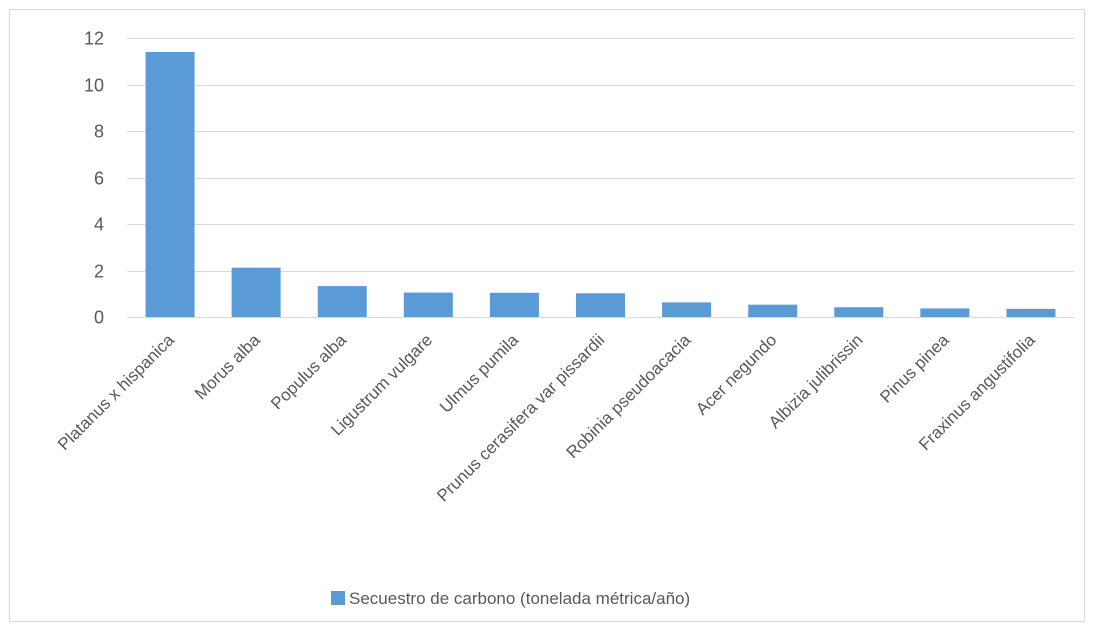 The width and height of the screenshot is (1094, 631). I want to click on y-tick-label: 0, so click(99, 318).